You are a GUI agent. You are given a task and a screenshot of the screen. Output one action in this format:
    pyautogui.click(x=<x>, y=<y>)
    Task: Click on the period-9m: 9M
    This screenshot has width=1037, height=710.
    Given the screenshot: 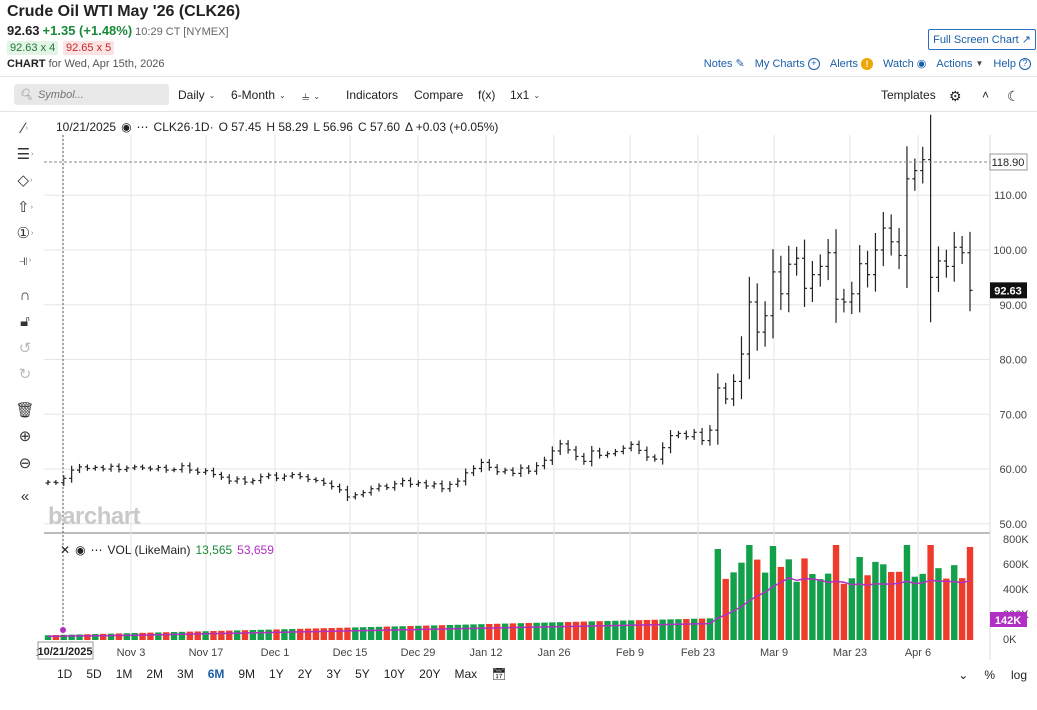 What is the action you would take?
    pyautogui.click(x=247, y=674)
    